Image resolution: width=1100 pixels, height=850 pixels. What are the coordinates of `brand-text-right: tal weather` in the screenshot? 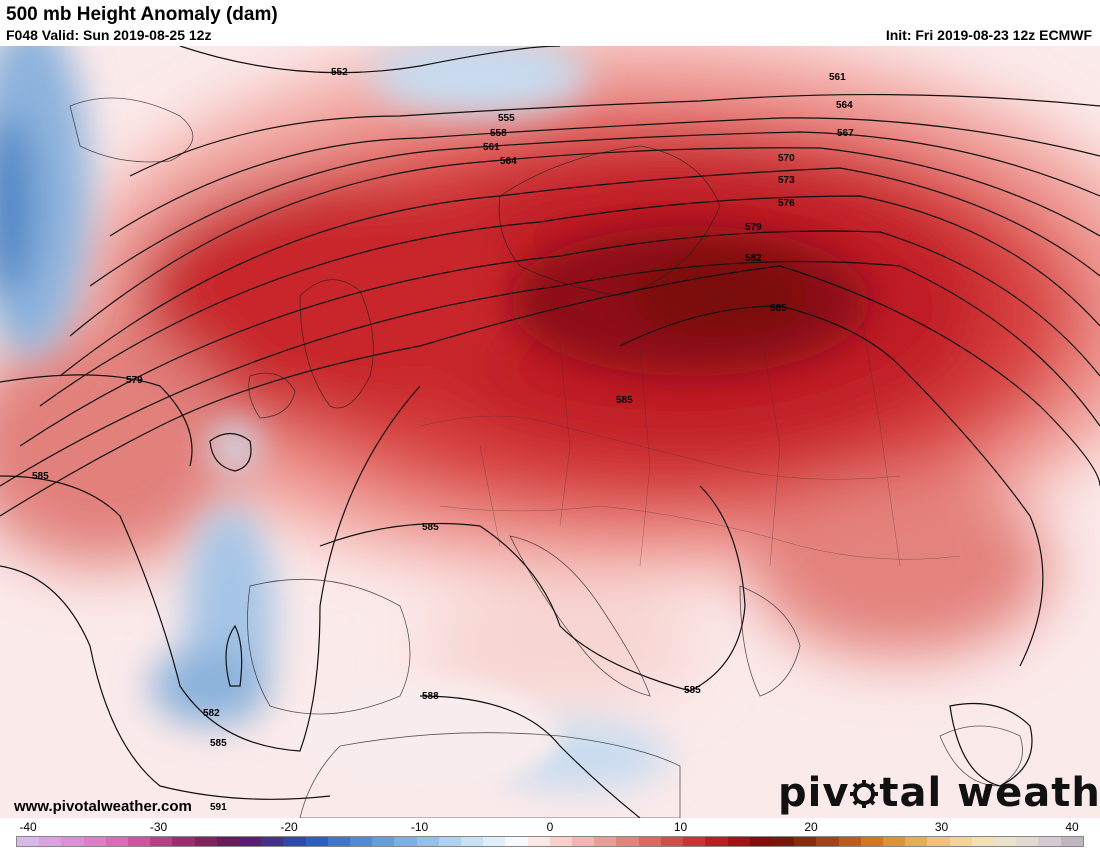 It's located at (989, 793).